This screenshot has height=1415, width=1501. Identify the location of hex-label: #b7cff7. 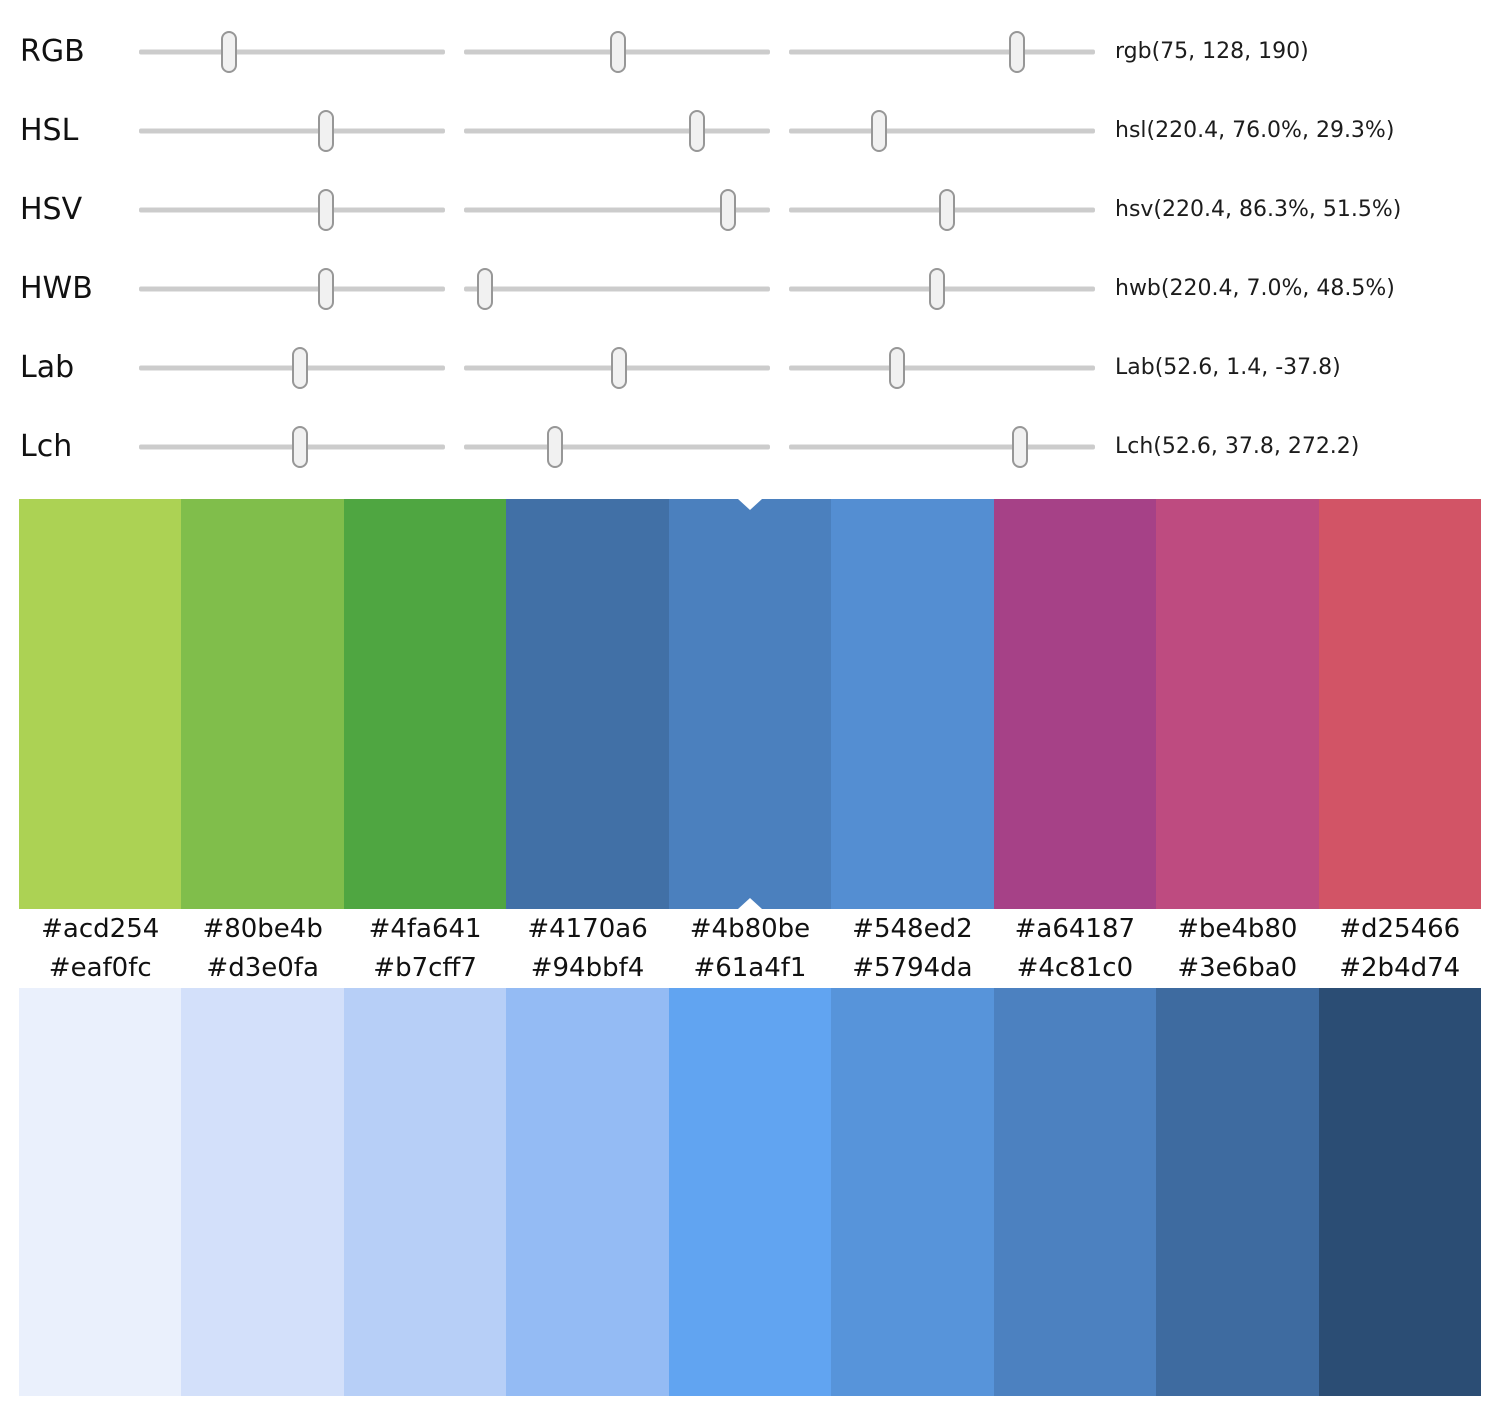
(425, 968).